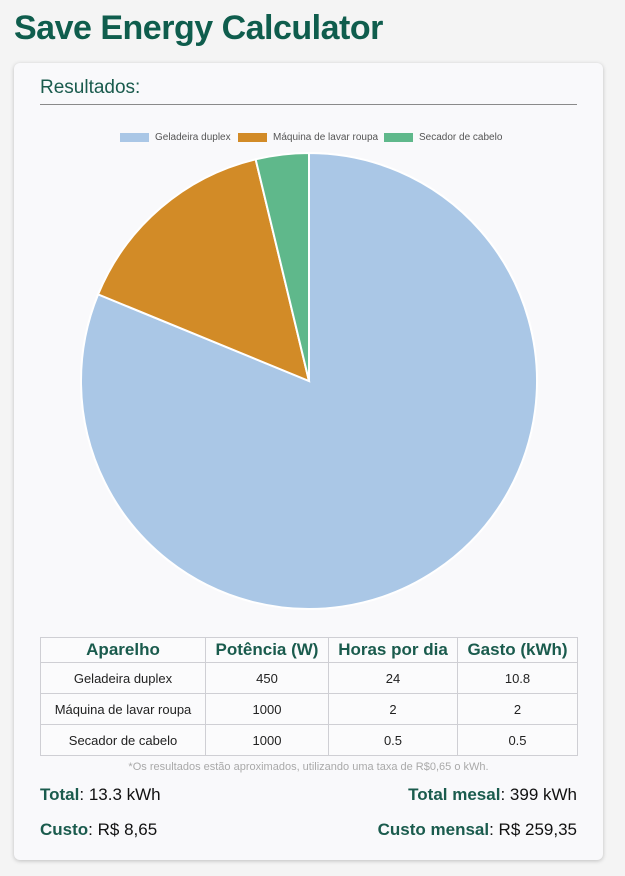  What do you see at coordinates (282, 266) in the screenshot?
I see `pie-slice-secador` at bounding box center [282, 266].